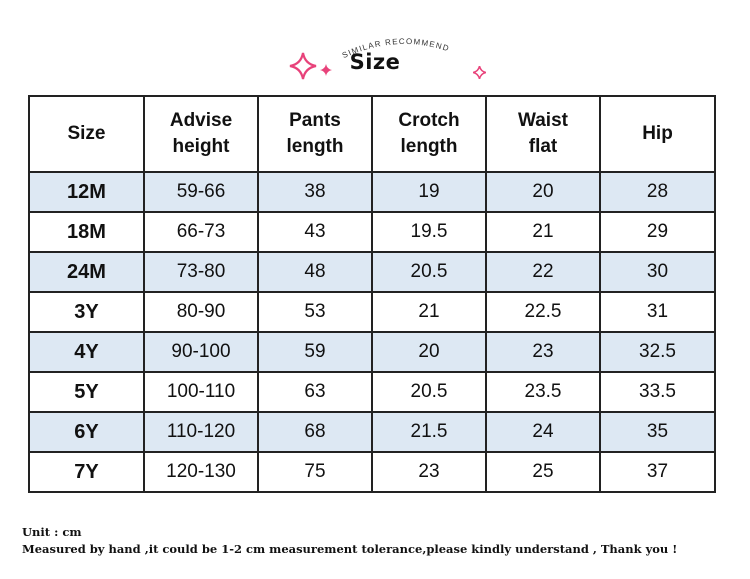  I want to click on header-line: flat, so click(543, 146).